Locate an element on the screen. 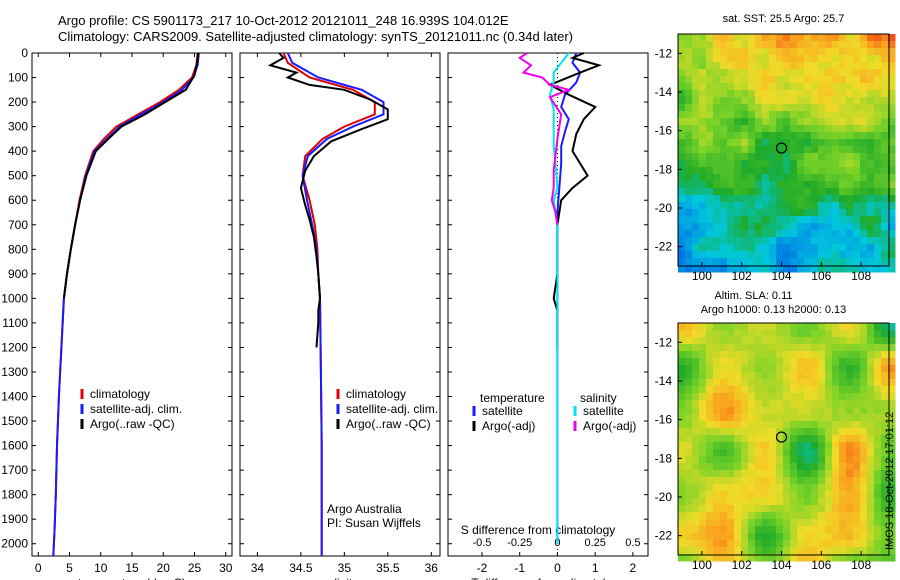 The width and height of the screenshot is (900, 580). y-tick-label: 1200 is located at coordinates (14, 347).